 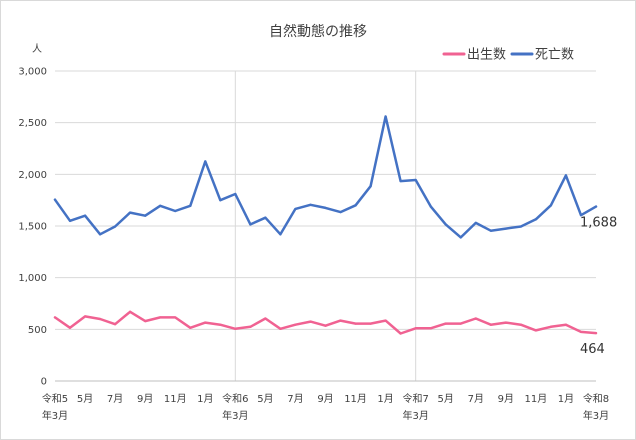 I want to click on y-tick-label: 1,500, so click(x=32, y=227).